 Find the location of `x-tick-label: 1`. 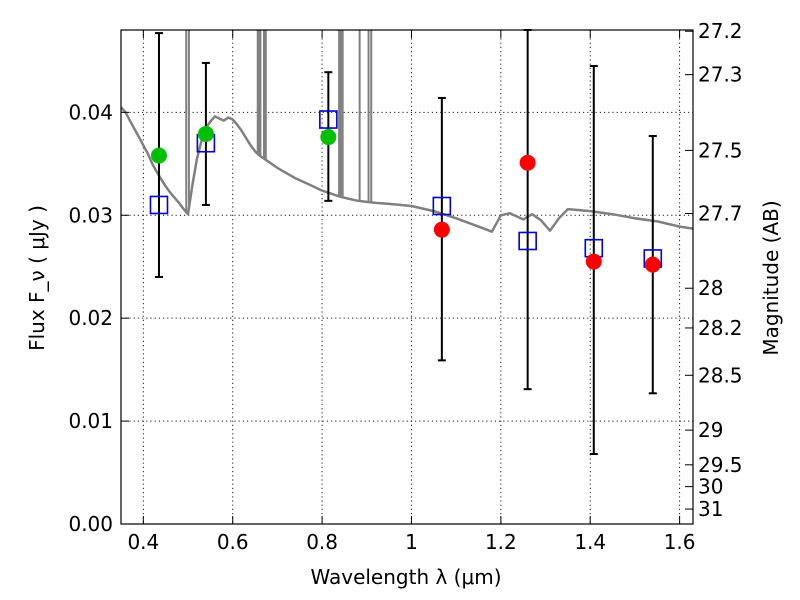

x-tick-label: 1 is located at coordinates (411, 542).